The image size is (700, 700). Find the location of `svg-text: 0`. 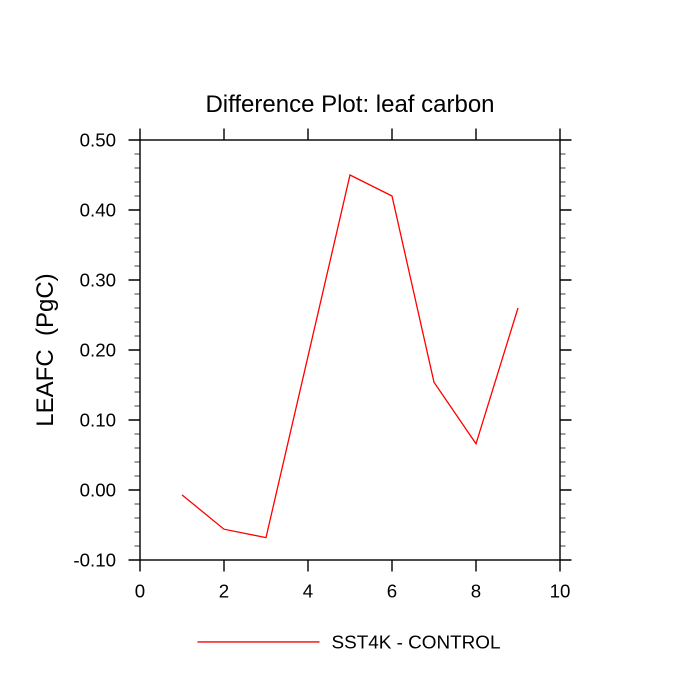

svg-text: 0 is located at coordinates (140, 591).